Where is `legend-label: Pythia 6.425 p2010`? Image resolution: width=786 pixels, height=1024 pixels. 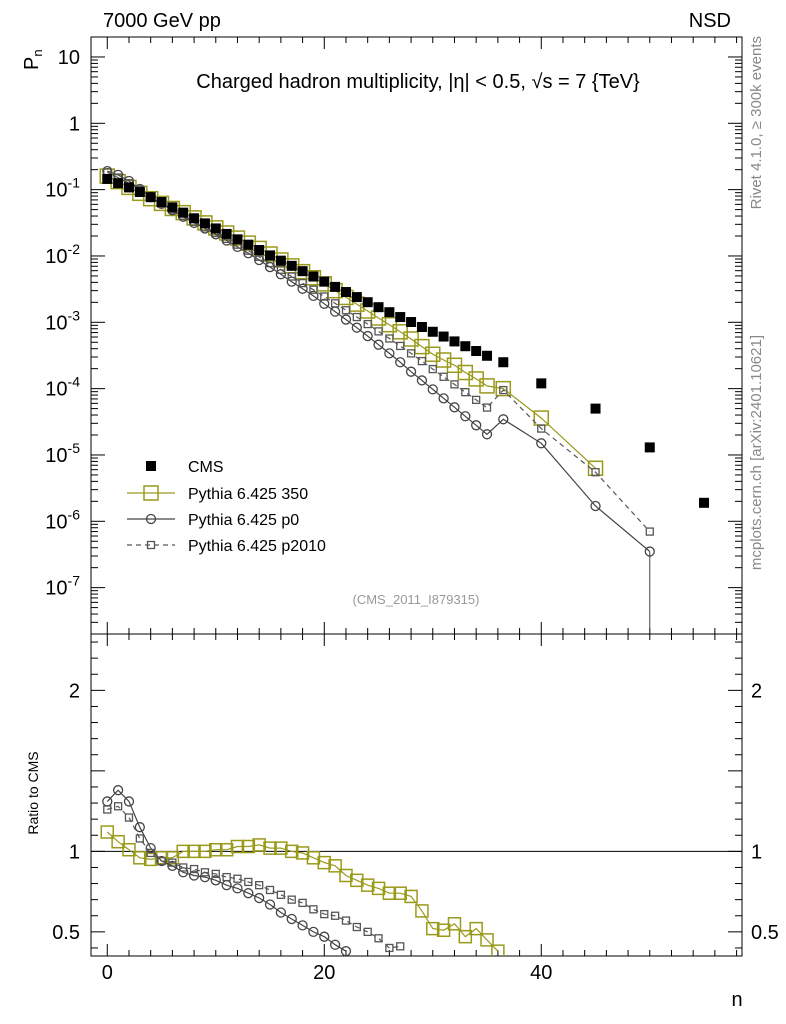 legend-label: Pythia 6.425 p2010 is located at coordinates (257, 546).